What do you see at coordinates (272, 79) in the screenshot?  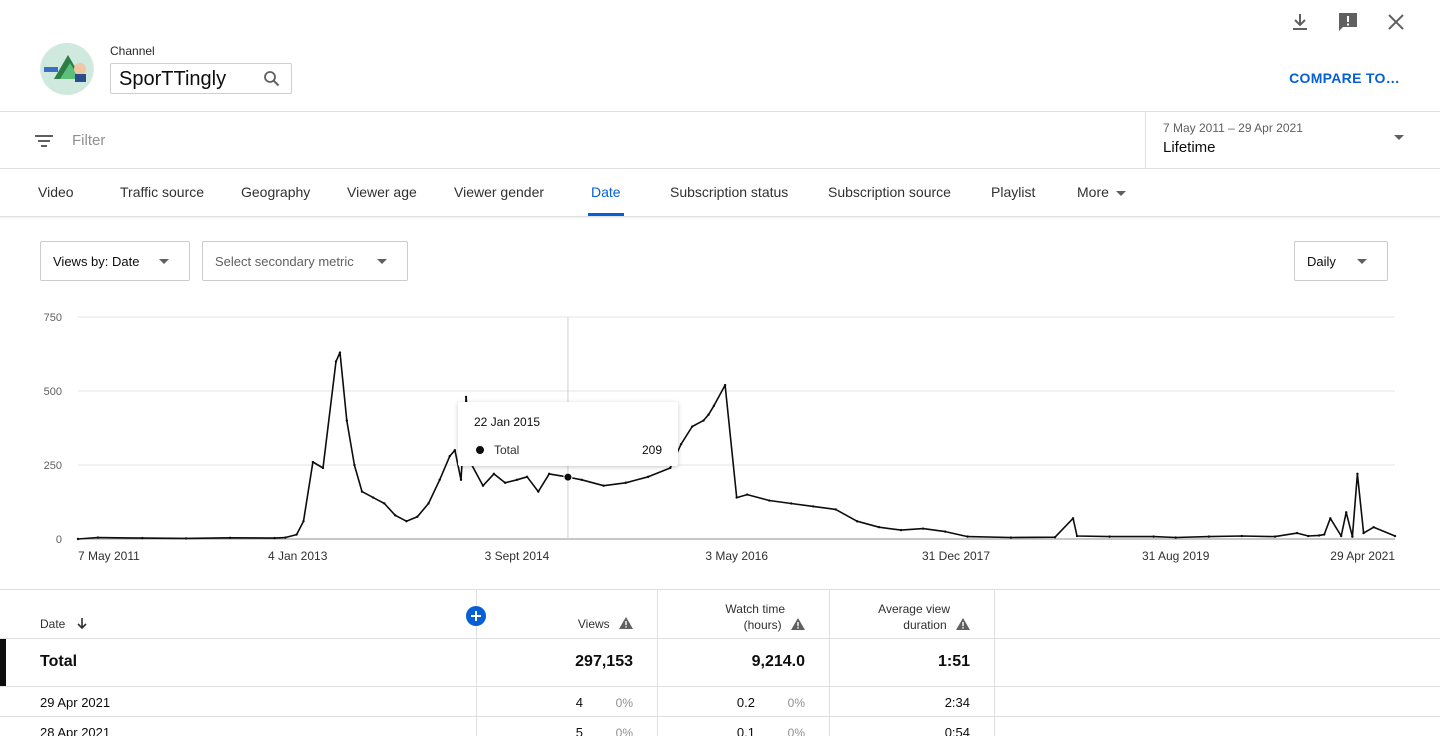 I see `search-icon` at bounding box center [272, 79].